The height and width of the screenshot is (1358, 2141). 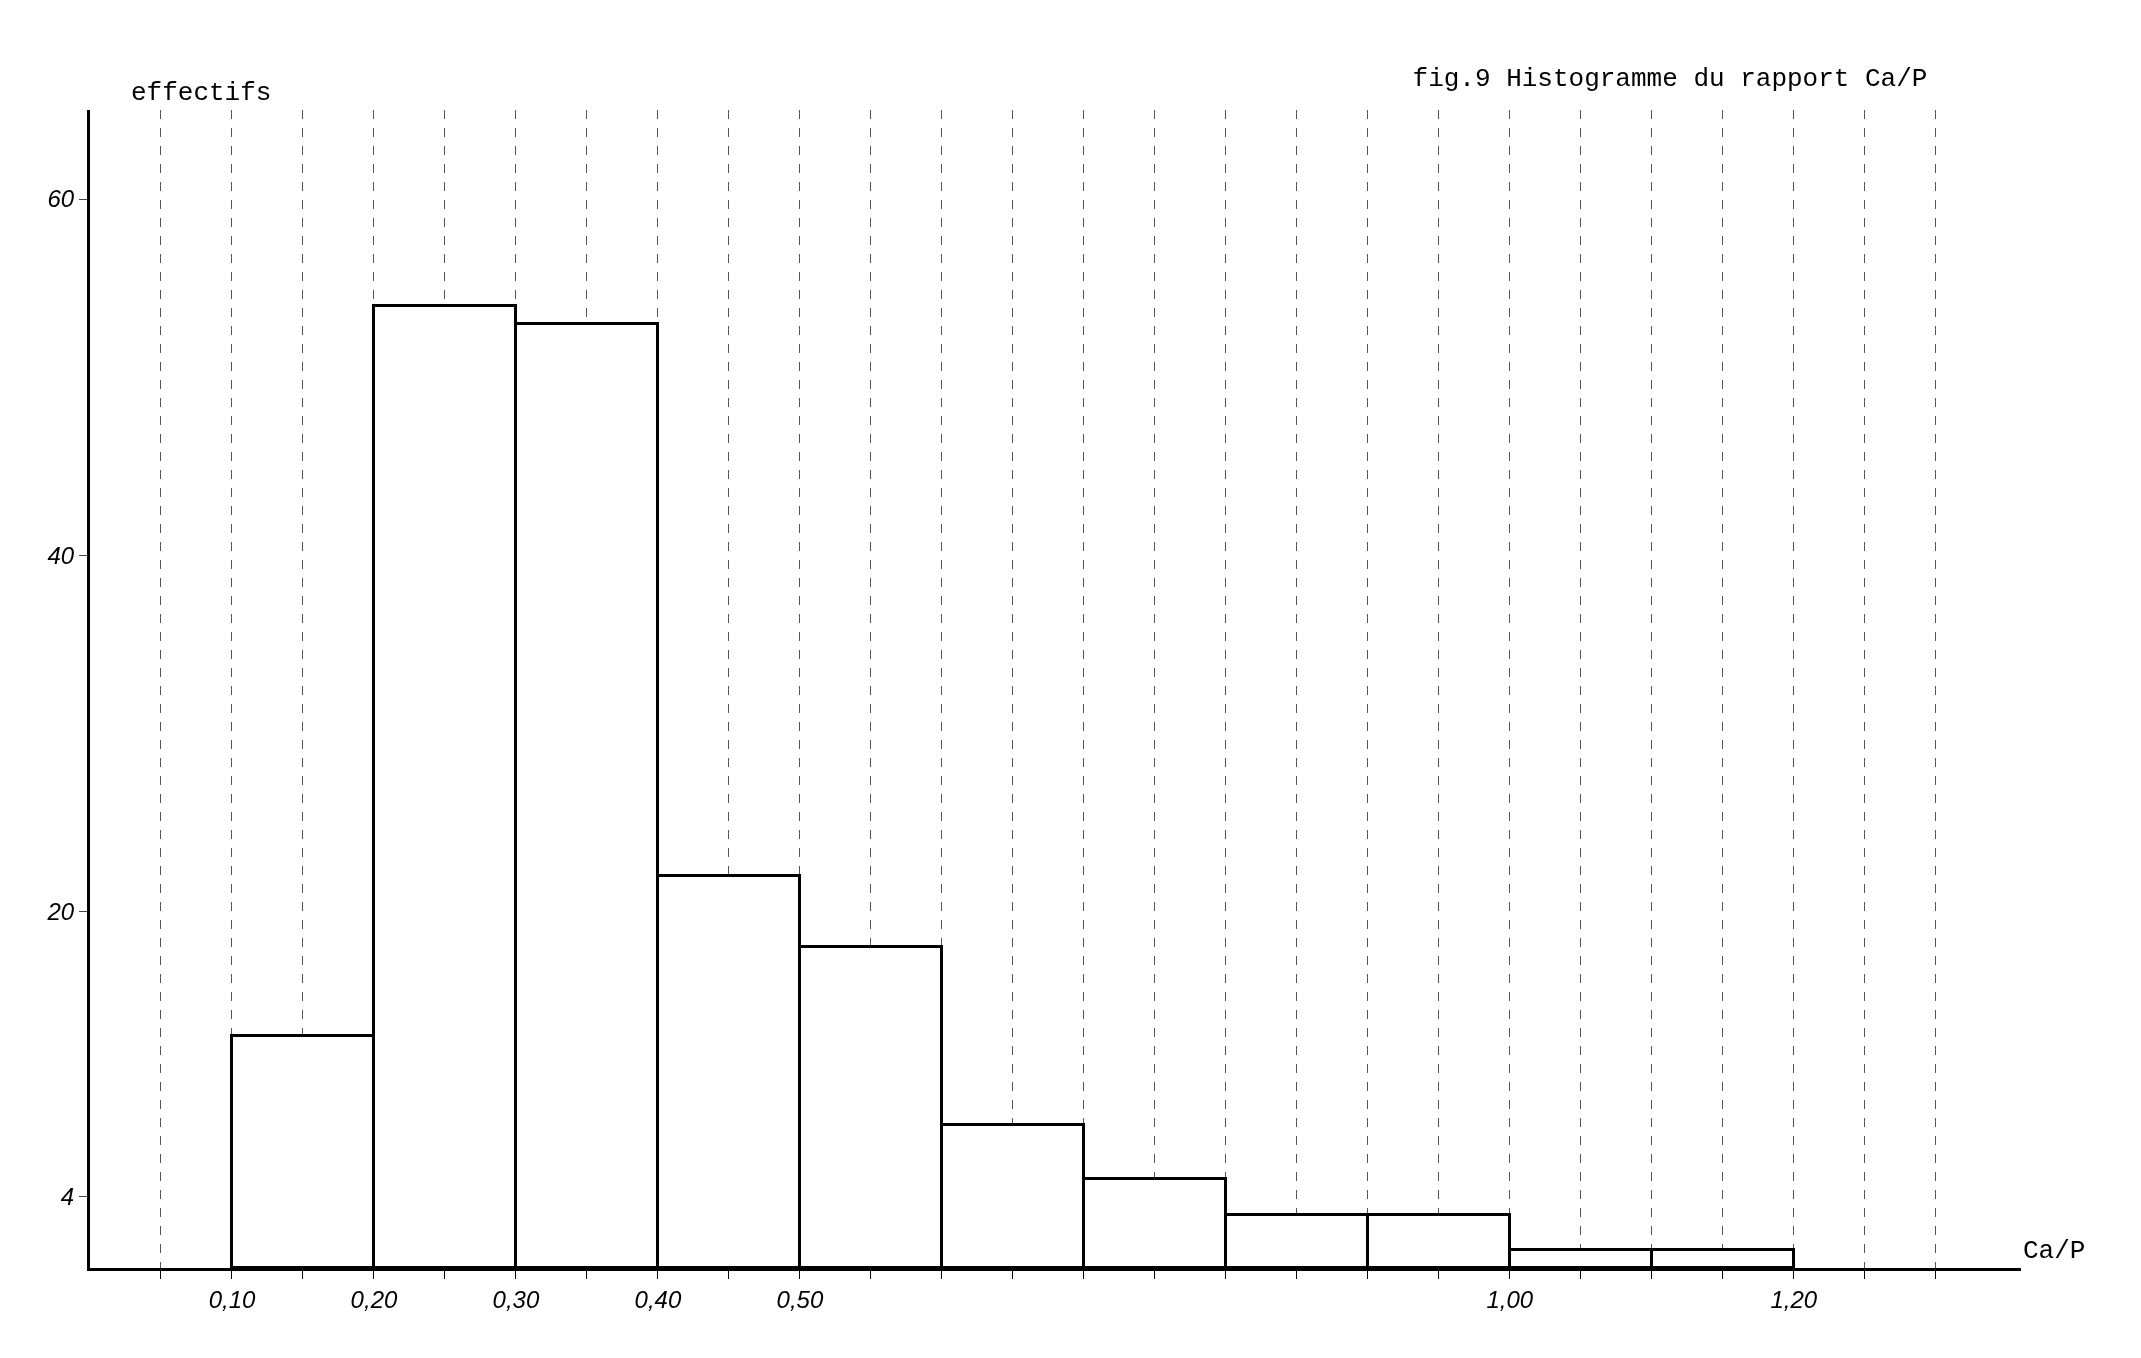 What do you see at coordinates (201, 93) in the screenshot?
I see `y-axis-title: effectifs` at bounding box center [201, 93].